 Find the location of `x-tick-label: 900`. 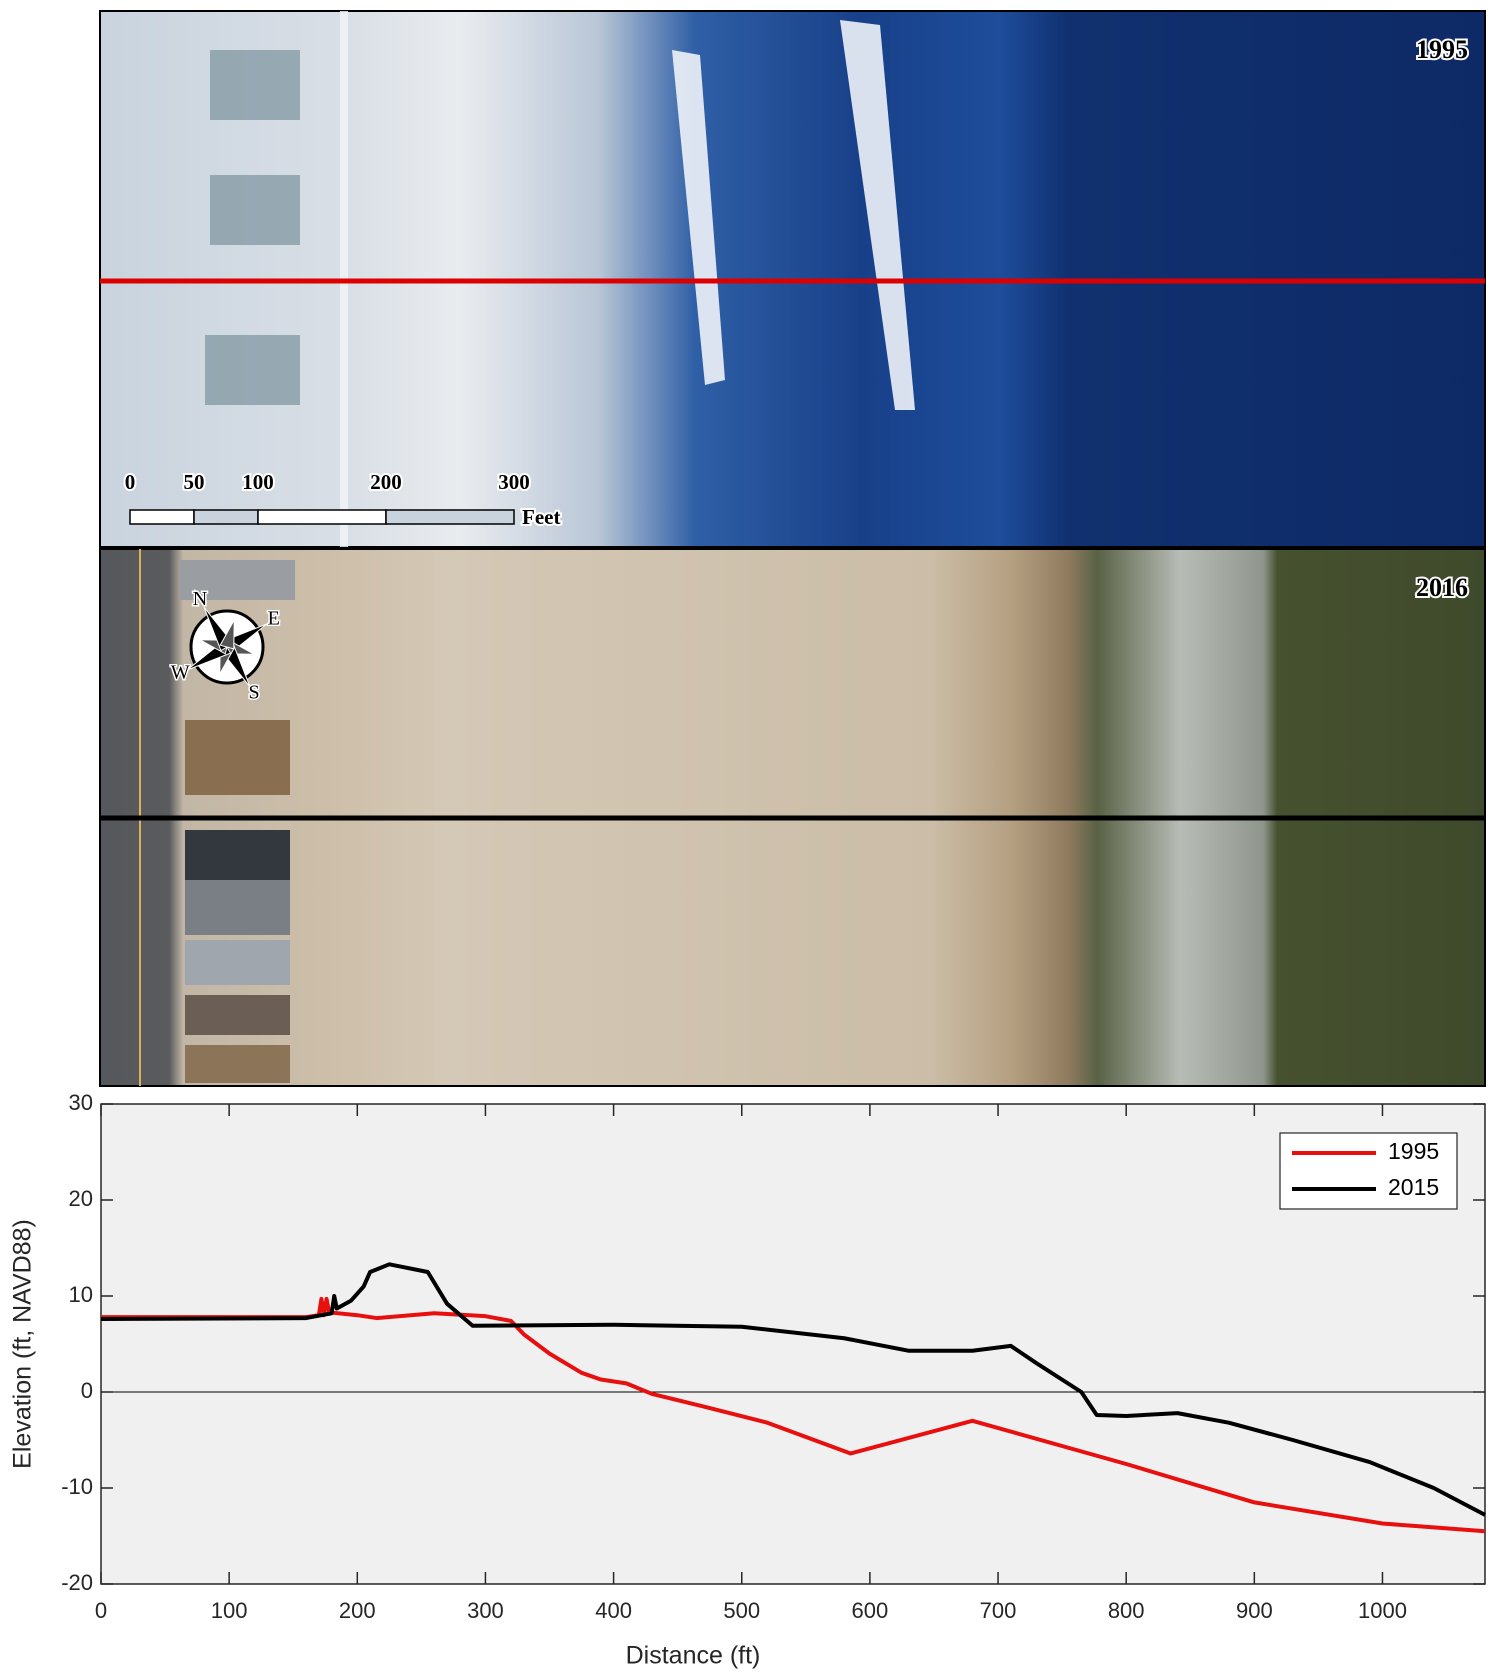

x-tick-label: 900 is located at coordinates (1254, 1610).